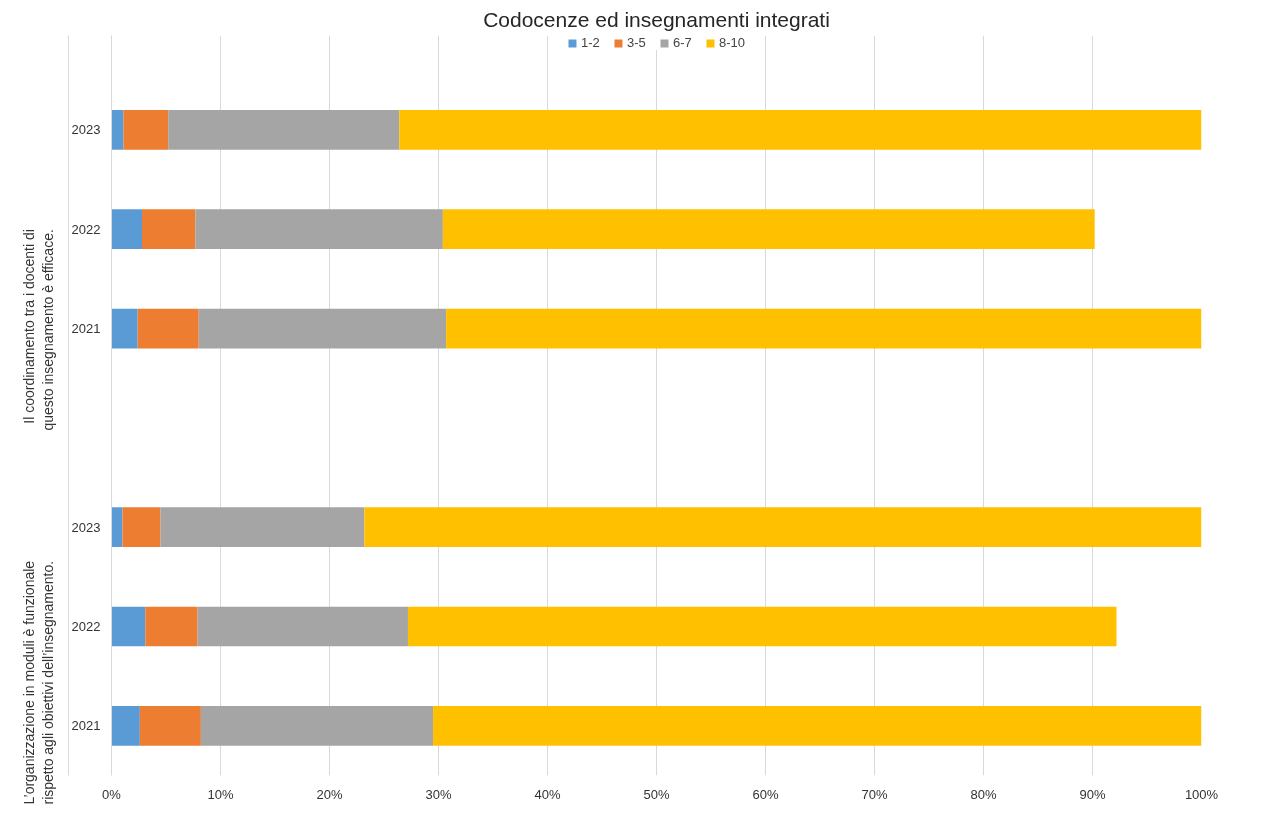 The image size is (1279, 834). What do you see at coordinates (765, 794) in the screenshot?
I see `x-tick-label: 60%` at bounding box center [765, 794].